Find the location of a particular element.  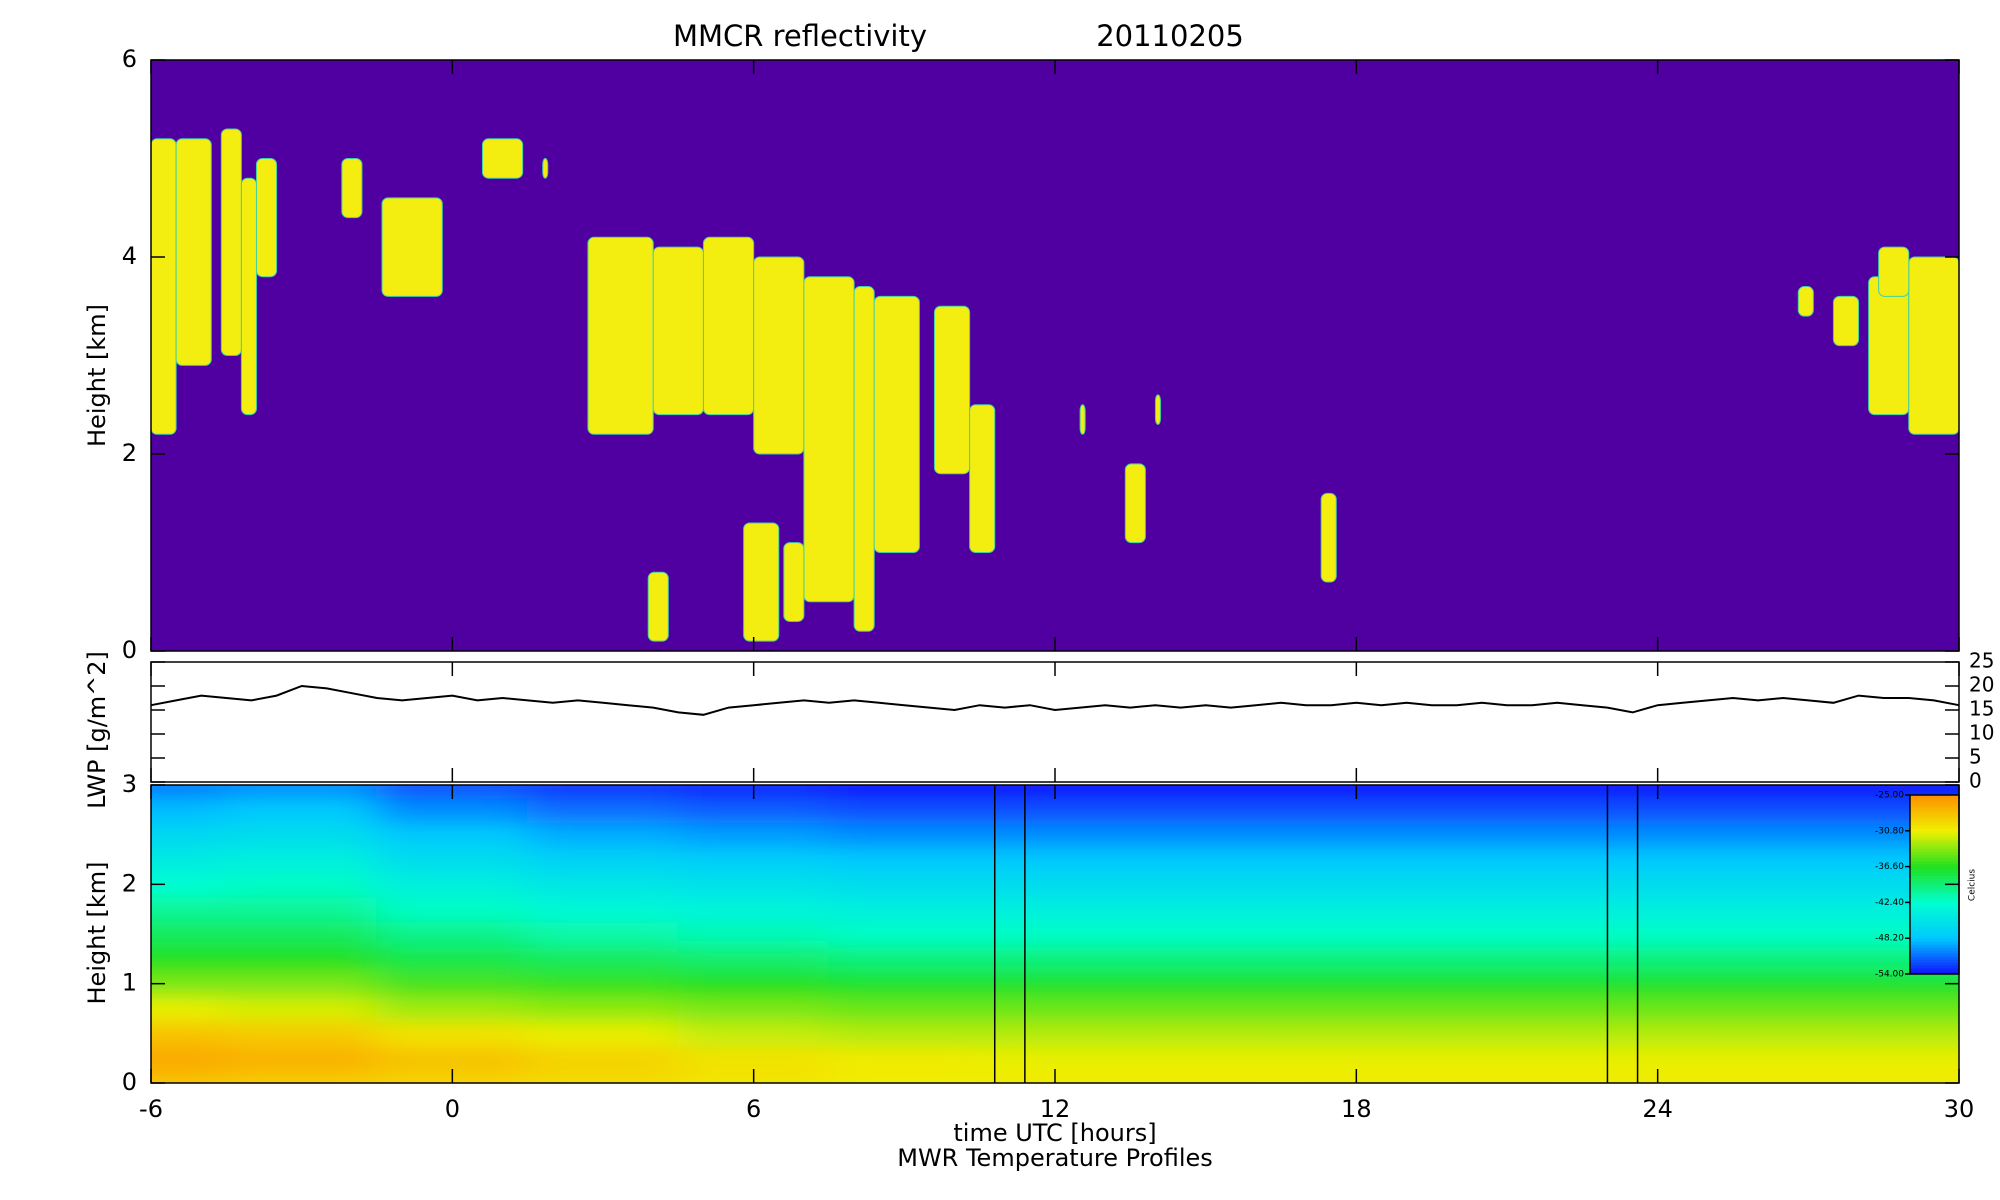

colorbar-tick-label: -25.00 is located at coordinates (1889, 796).